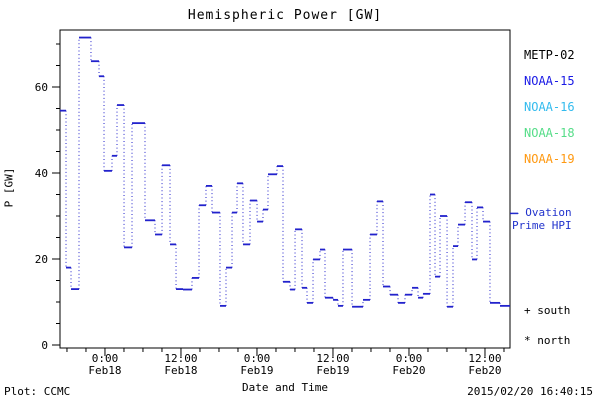 The height and width of the screenshot is (400, 600). Describe the element at coordinates (542, 219) in the screenshot. I see `legend-ovation-label: Ovation Prime HPI` at that location.